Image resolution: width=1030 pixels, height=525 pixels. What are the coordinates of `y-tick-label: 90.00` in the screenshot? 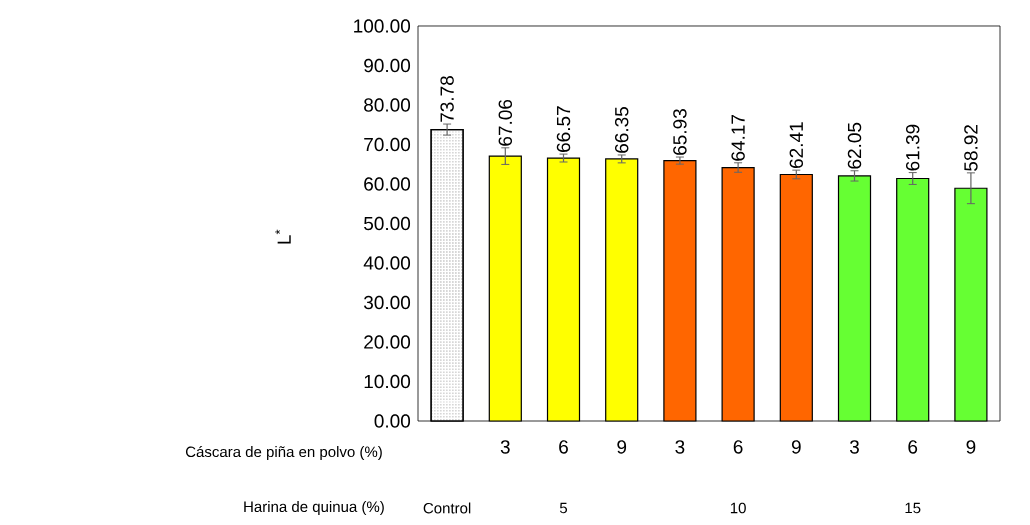 It's located at (387, 65).